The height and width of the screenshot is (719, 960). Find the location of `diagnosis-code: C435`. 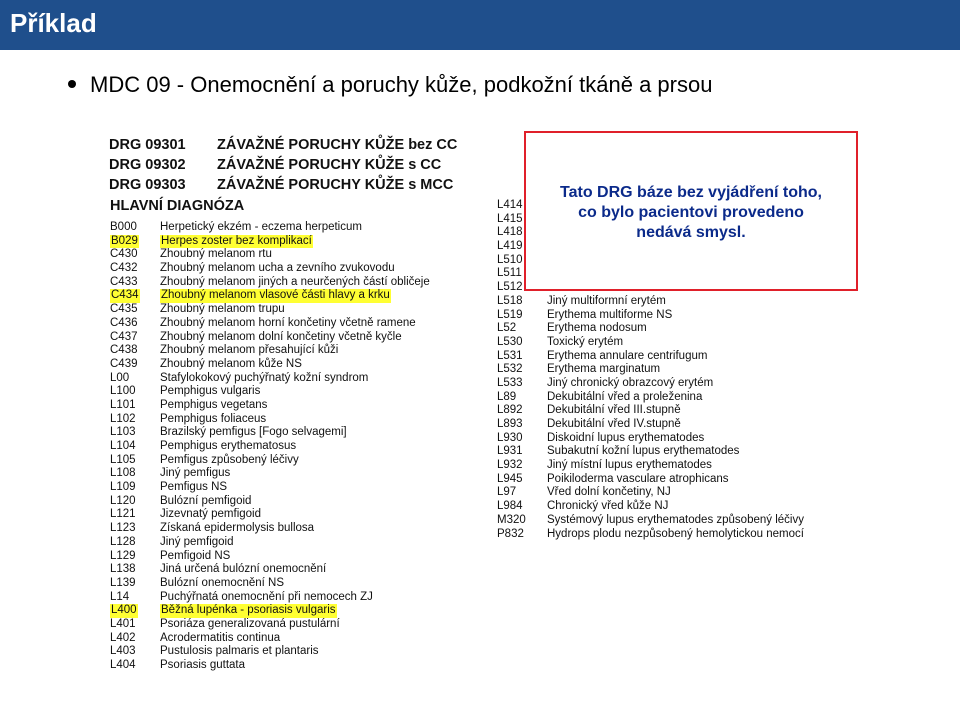

diagnosis-code: C435 is located at coordinates (124, 309).